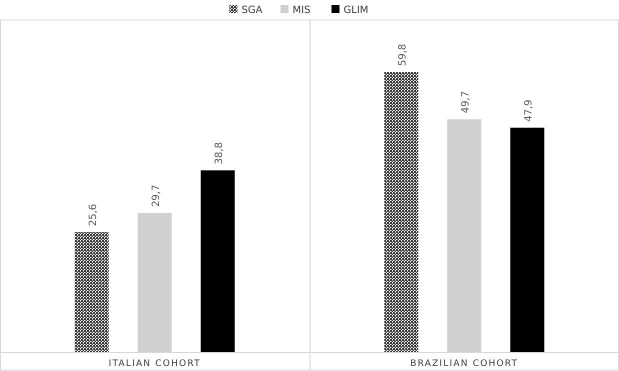 The image size is (619, 371). Describe the element at coordinates (156, 195) in the screenshot. I see `data-label: 29,7` at that location.